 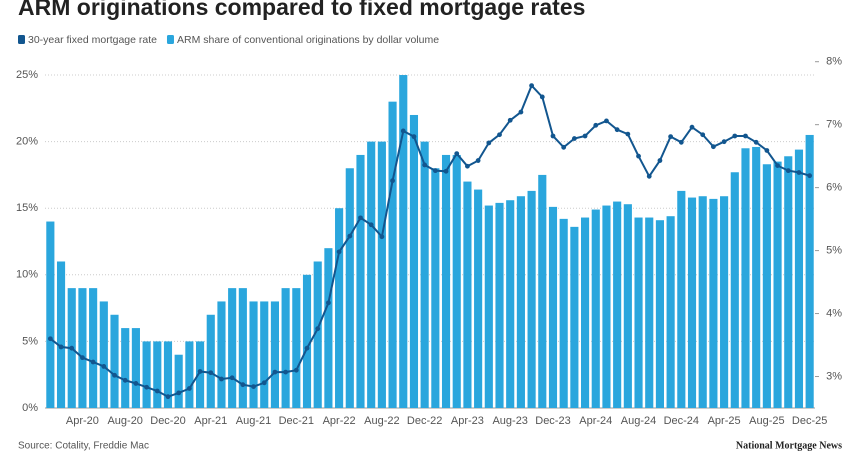 I want to click on x-tick-label: Dec-24, so click(x=681, y=421).